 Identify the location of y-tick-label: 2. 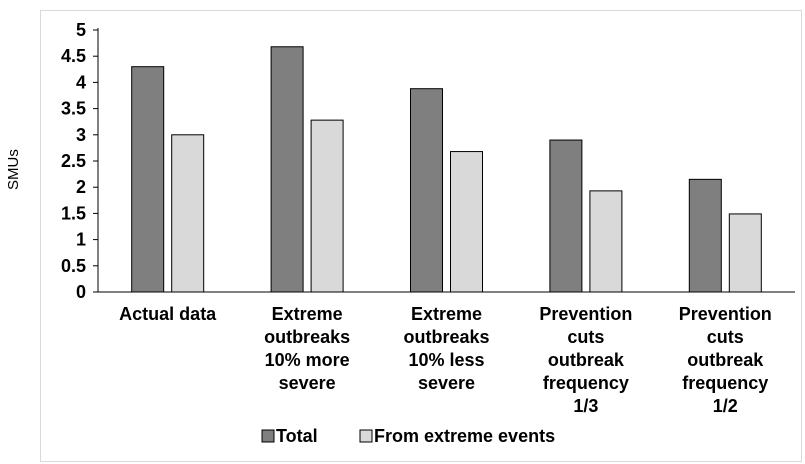
(81, 187).